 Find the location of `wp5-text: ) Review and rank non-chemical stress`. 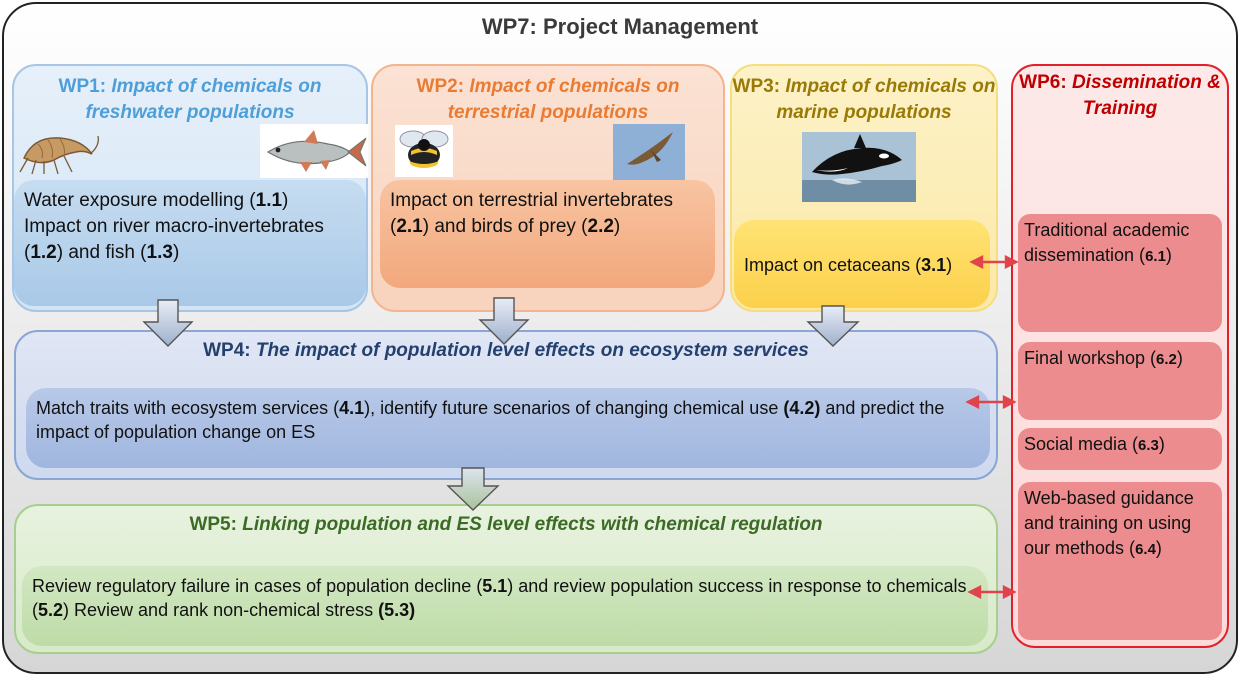

wp5-text: ) Review and rank non-chemical stress is located at coordinates (221, 610).